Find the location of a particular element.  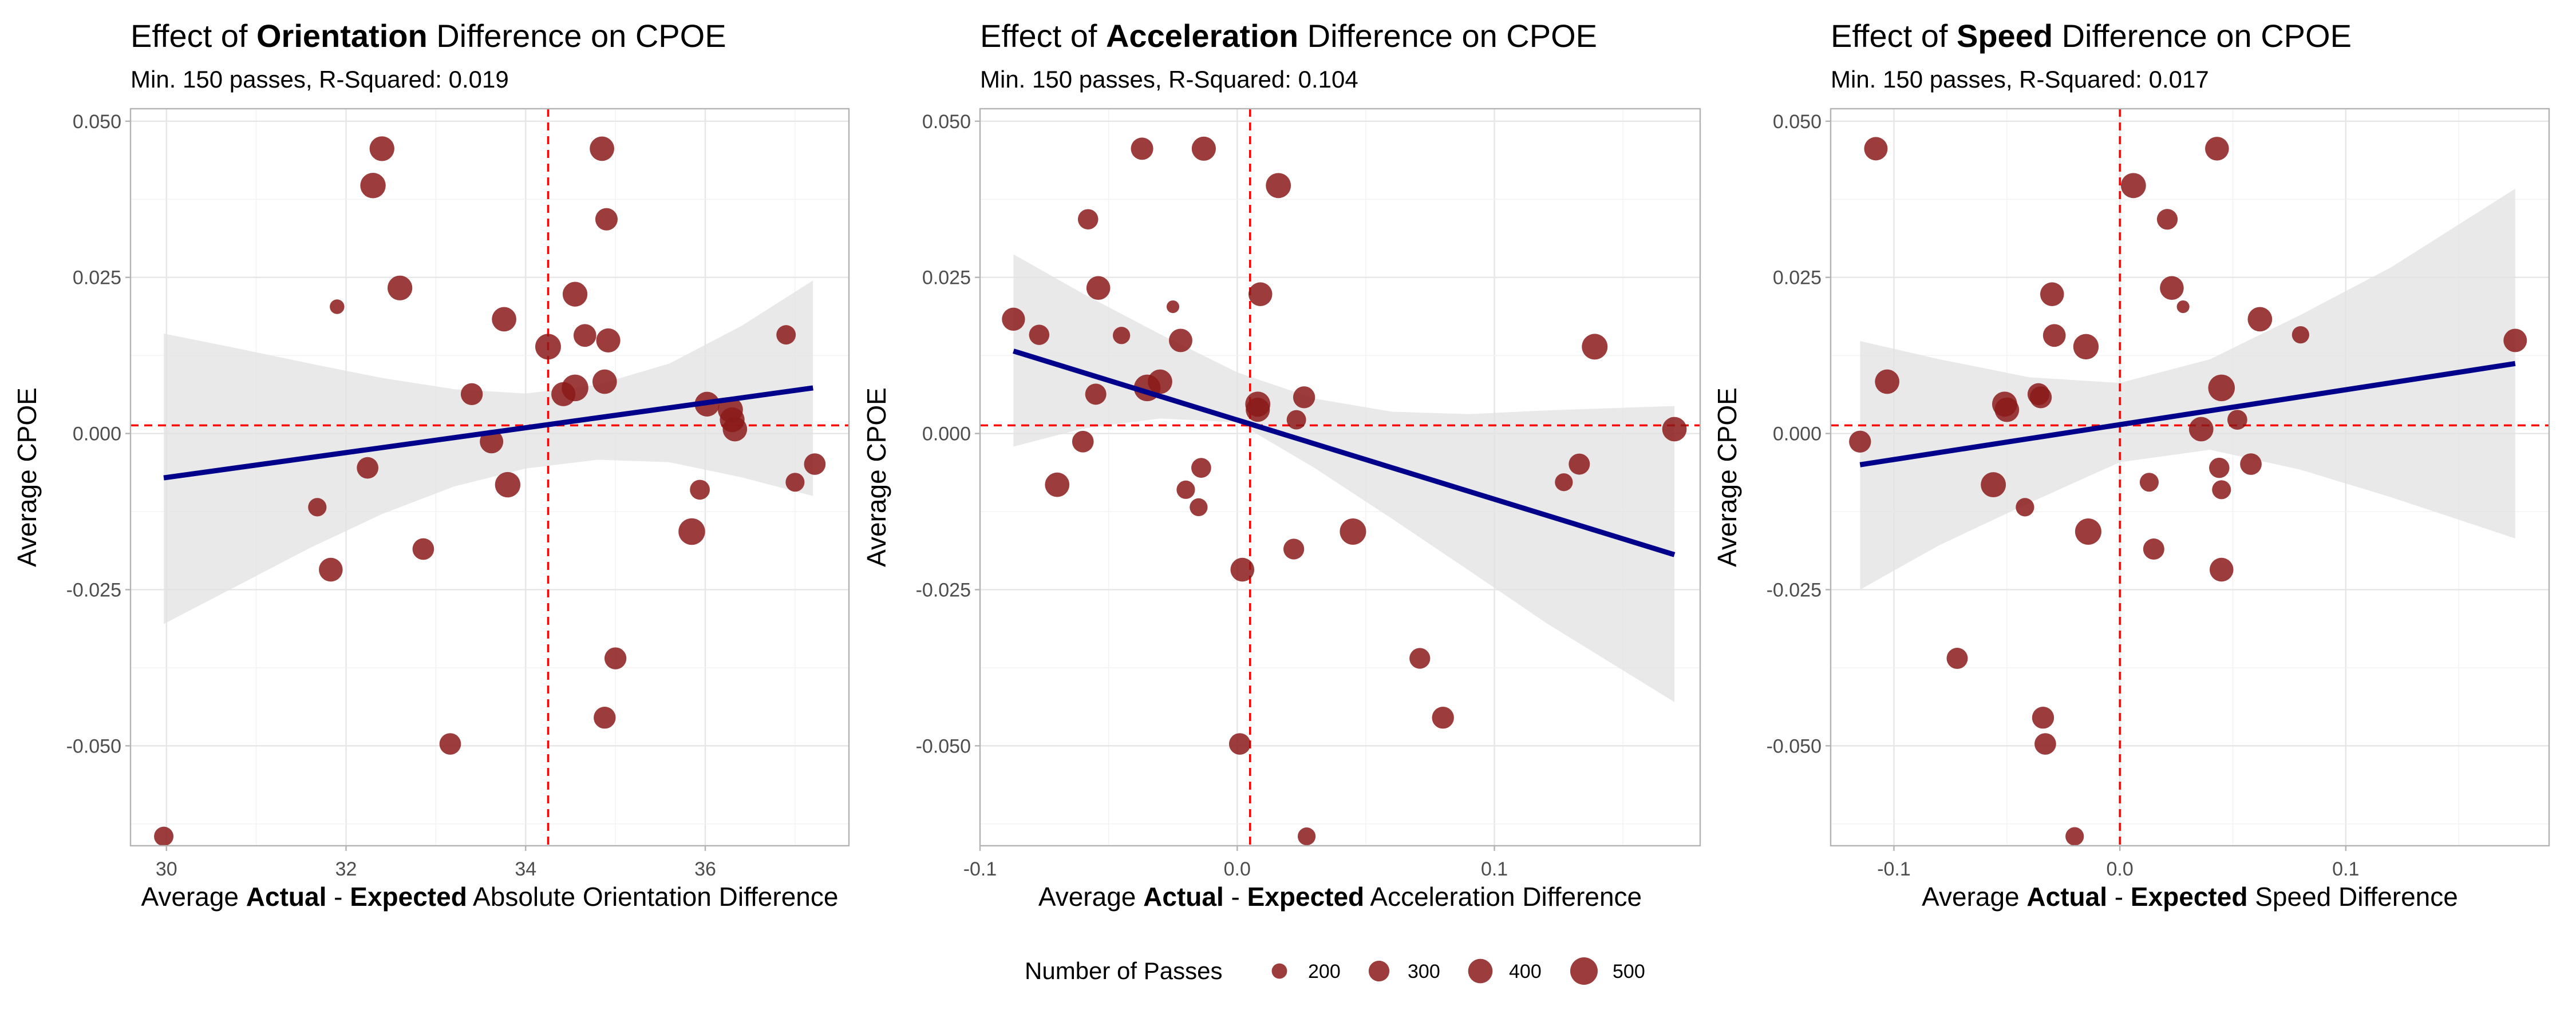

legend-label-400: 400 is located at coordinates (1525, 972).